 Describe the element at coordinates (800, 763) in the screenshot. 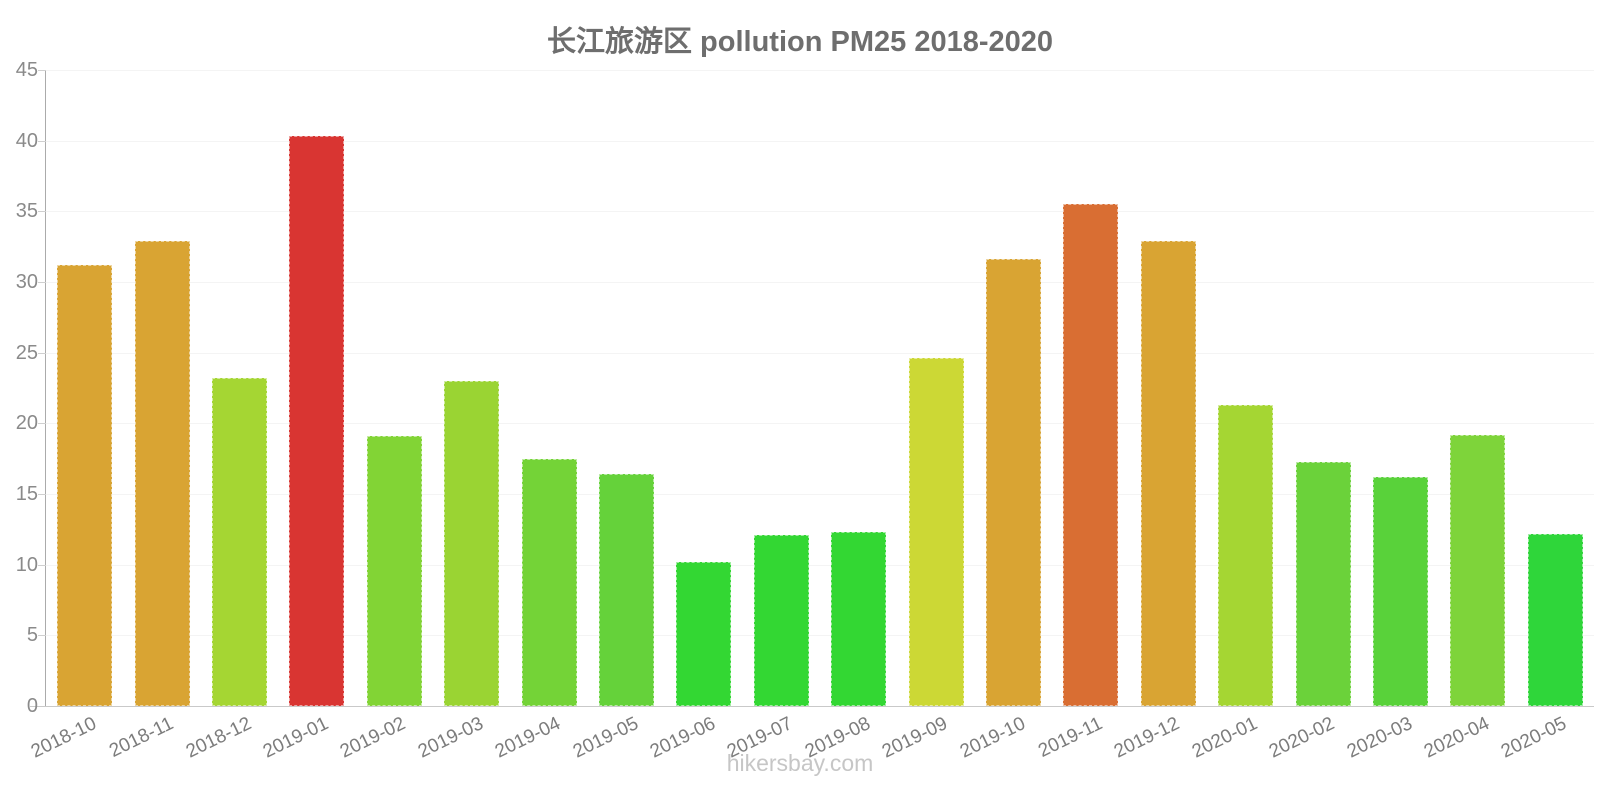

I see `watermark-footer: hikersbay.com` at that location.